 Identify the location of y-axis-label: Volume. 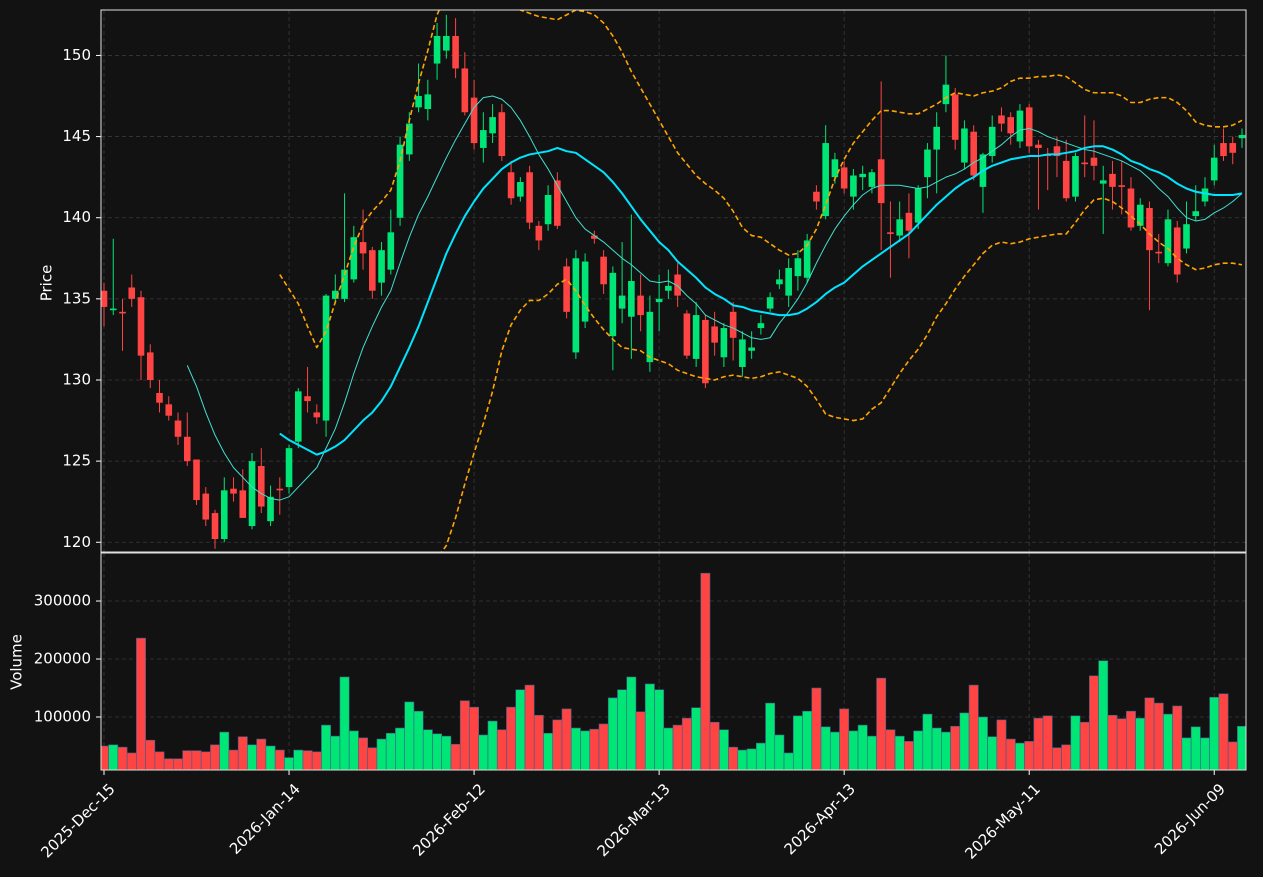
(17, 662).